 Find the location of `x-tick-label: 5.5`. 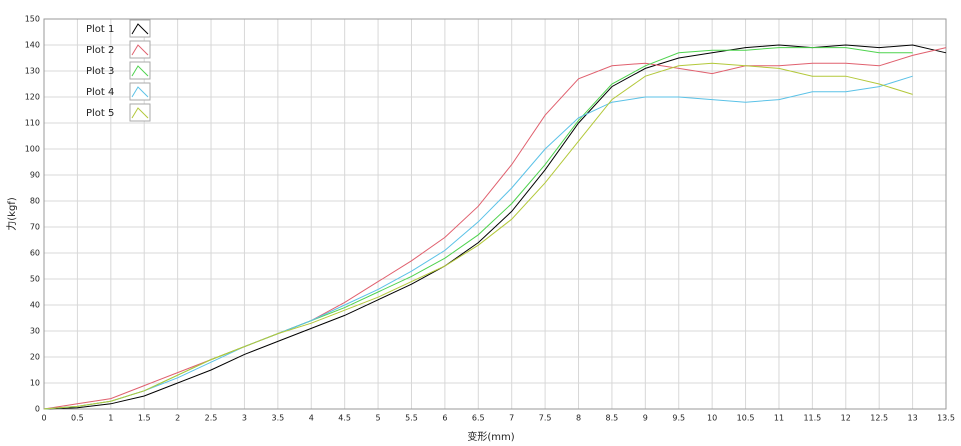

x-tick-label: 5.5 is located at coordinates (411, 418).